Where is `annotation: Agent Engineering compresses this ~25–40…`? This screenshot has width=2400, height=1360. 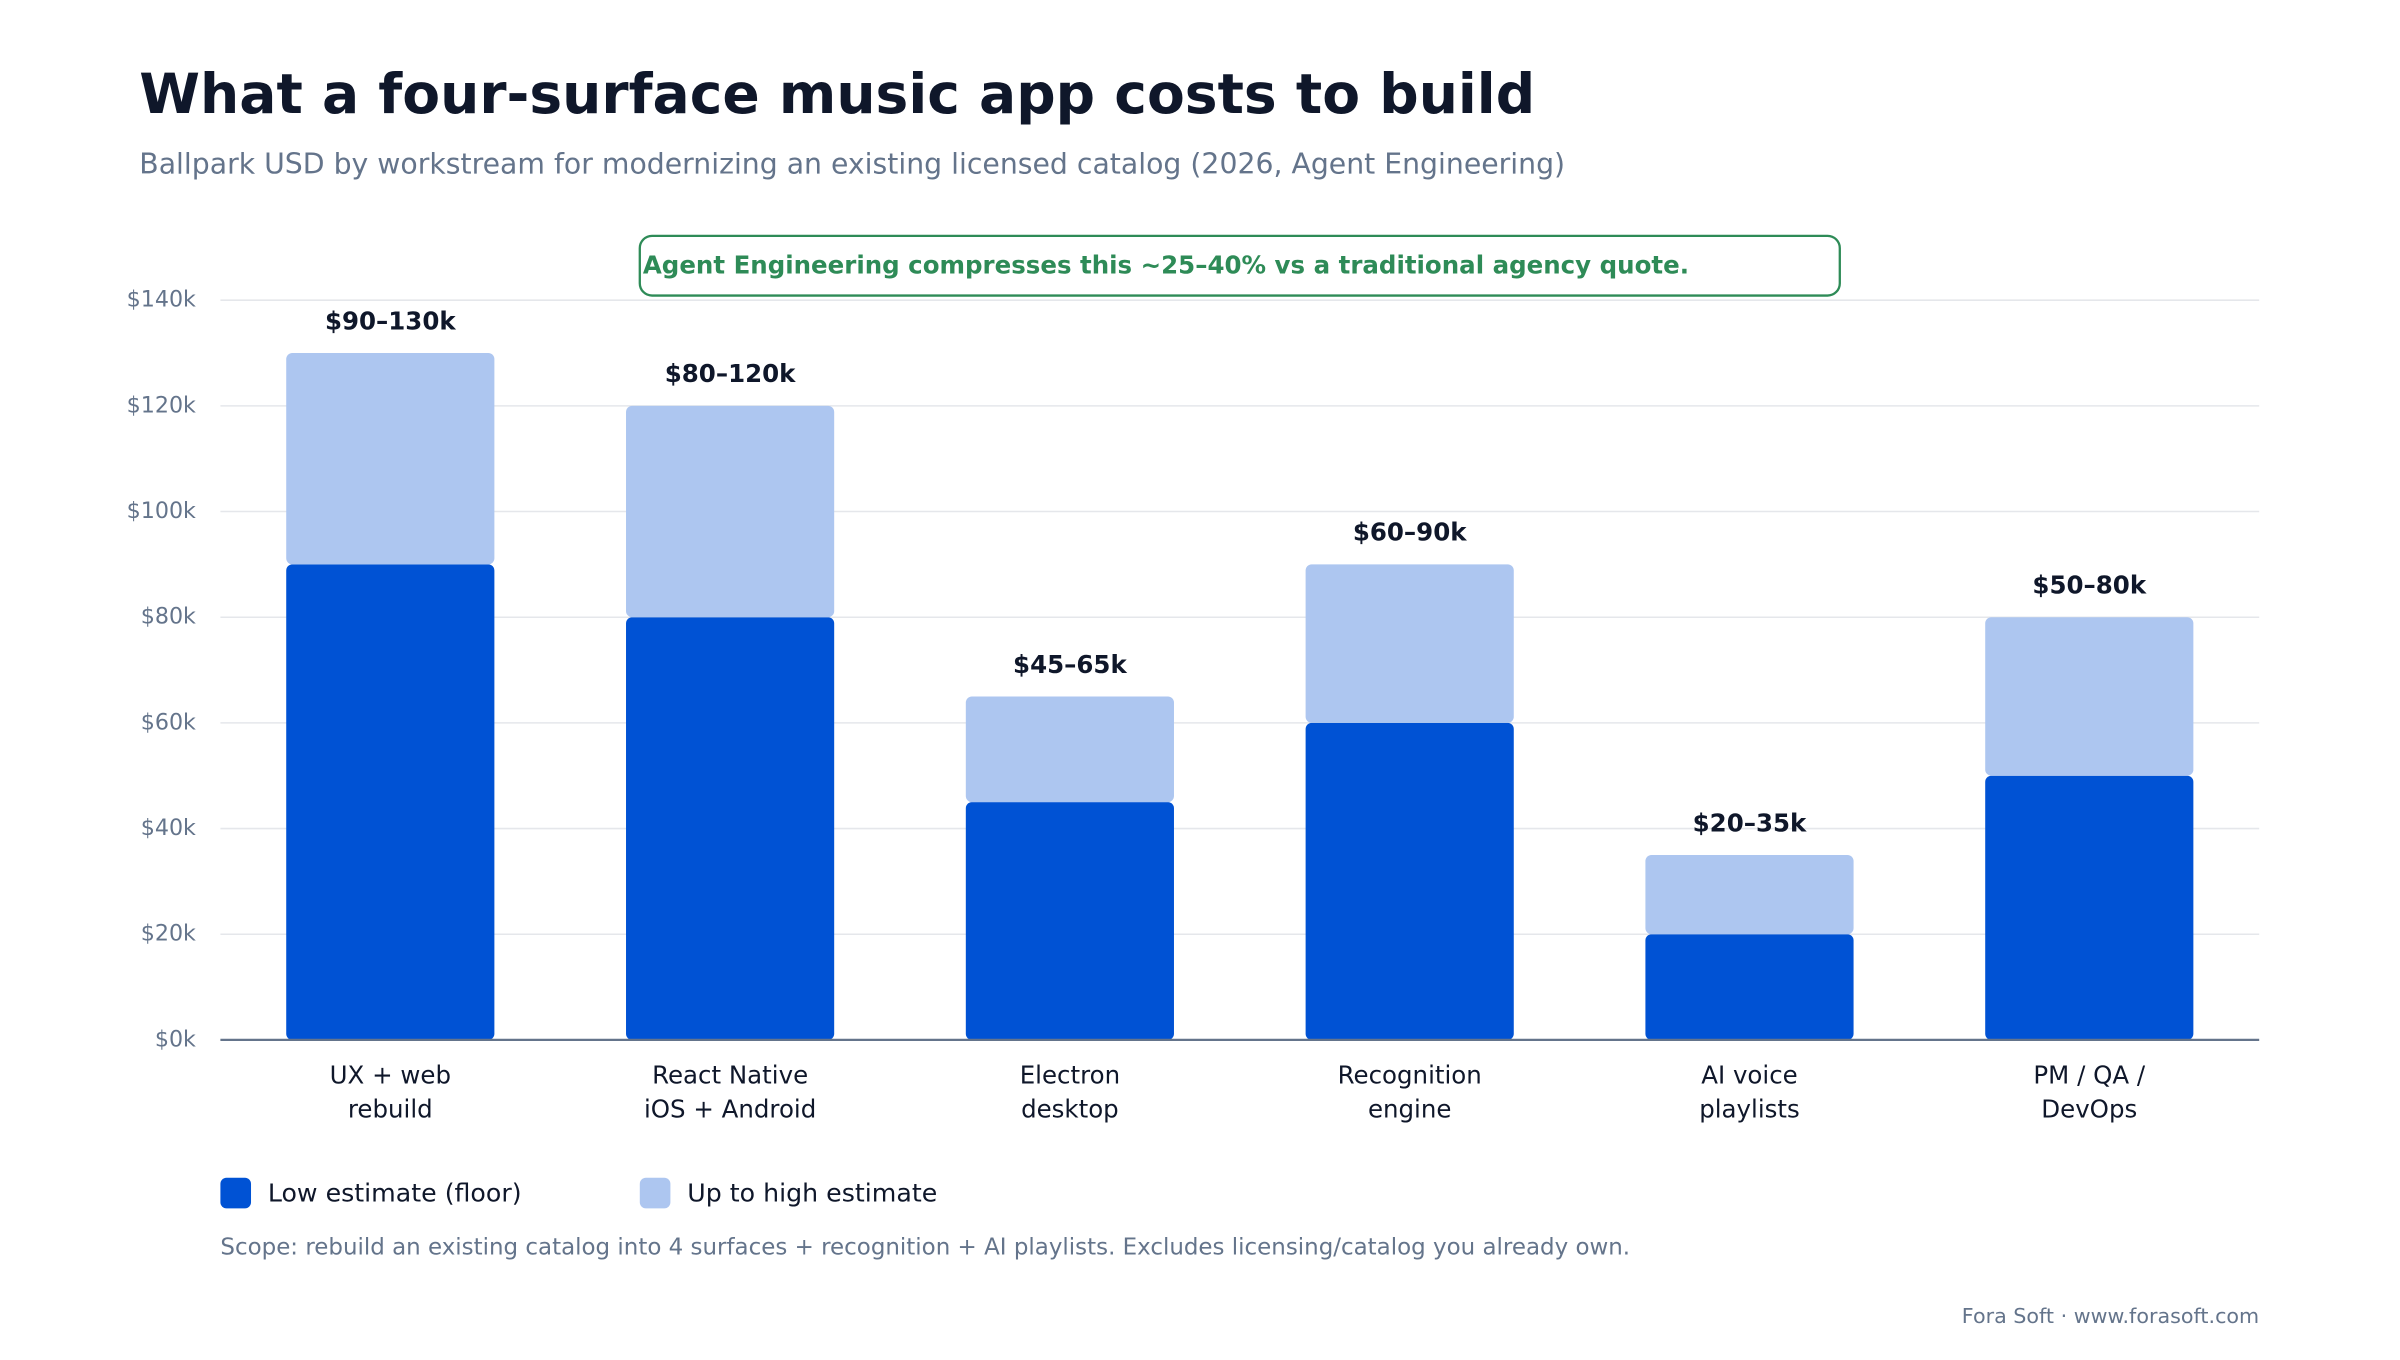
annotation: Agent Engineering compresses this ~25–40… is located at coordinates (1166, 264).